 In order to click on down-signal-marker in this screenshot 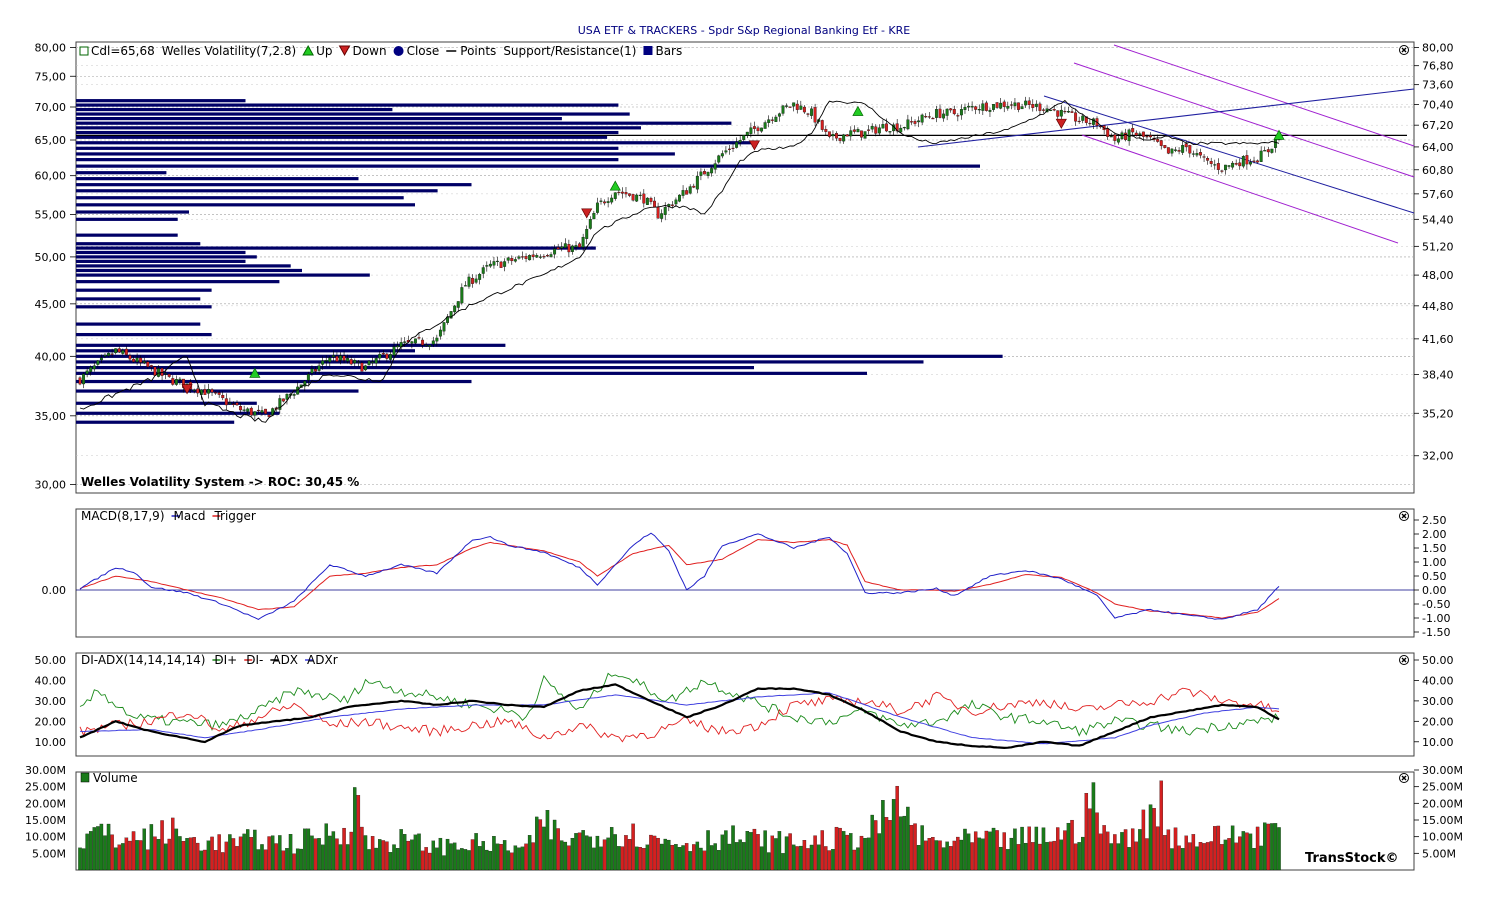, I will do `click(587, 213)`.